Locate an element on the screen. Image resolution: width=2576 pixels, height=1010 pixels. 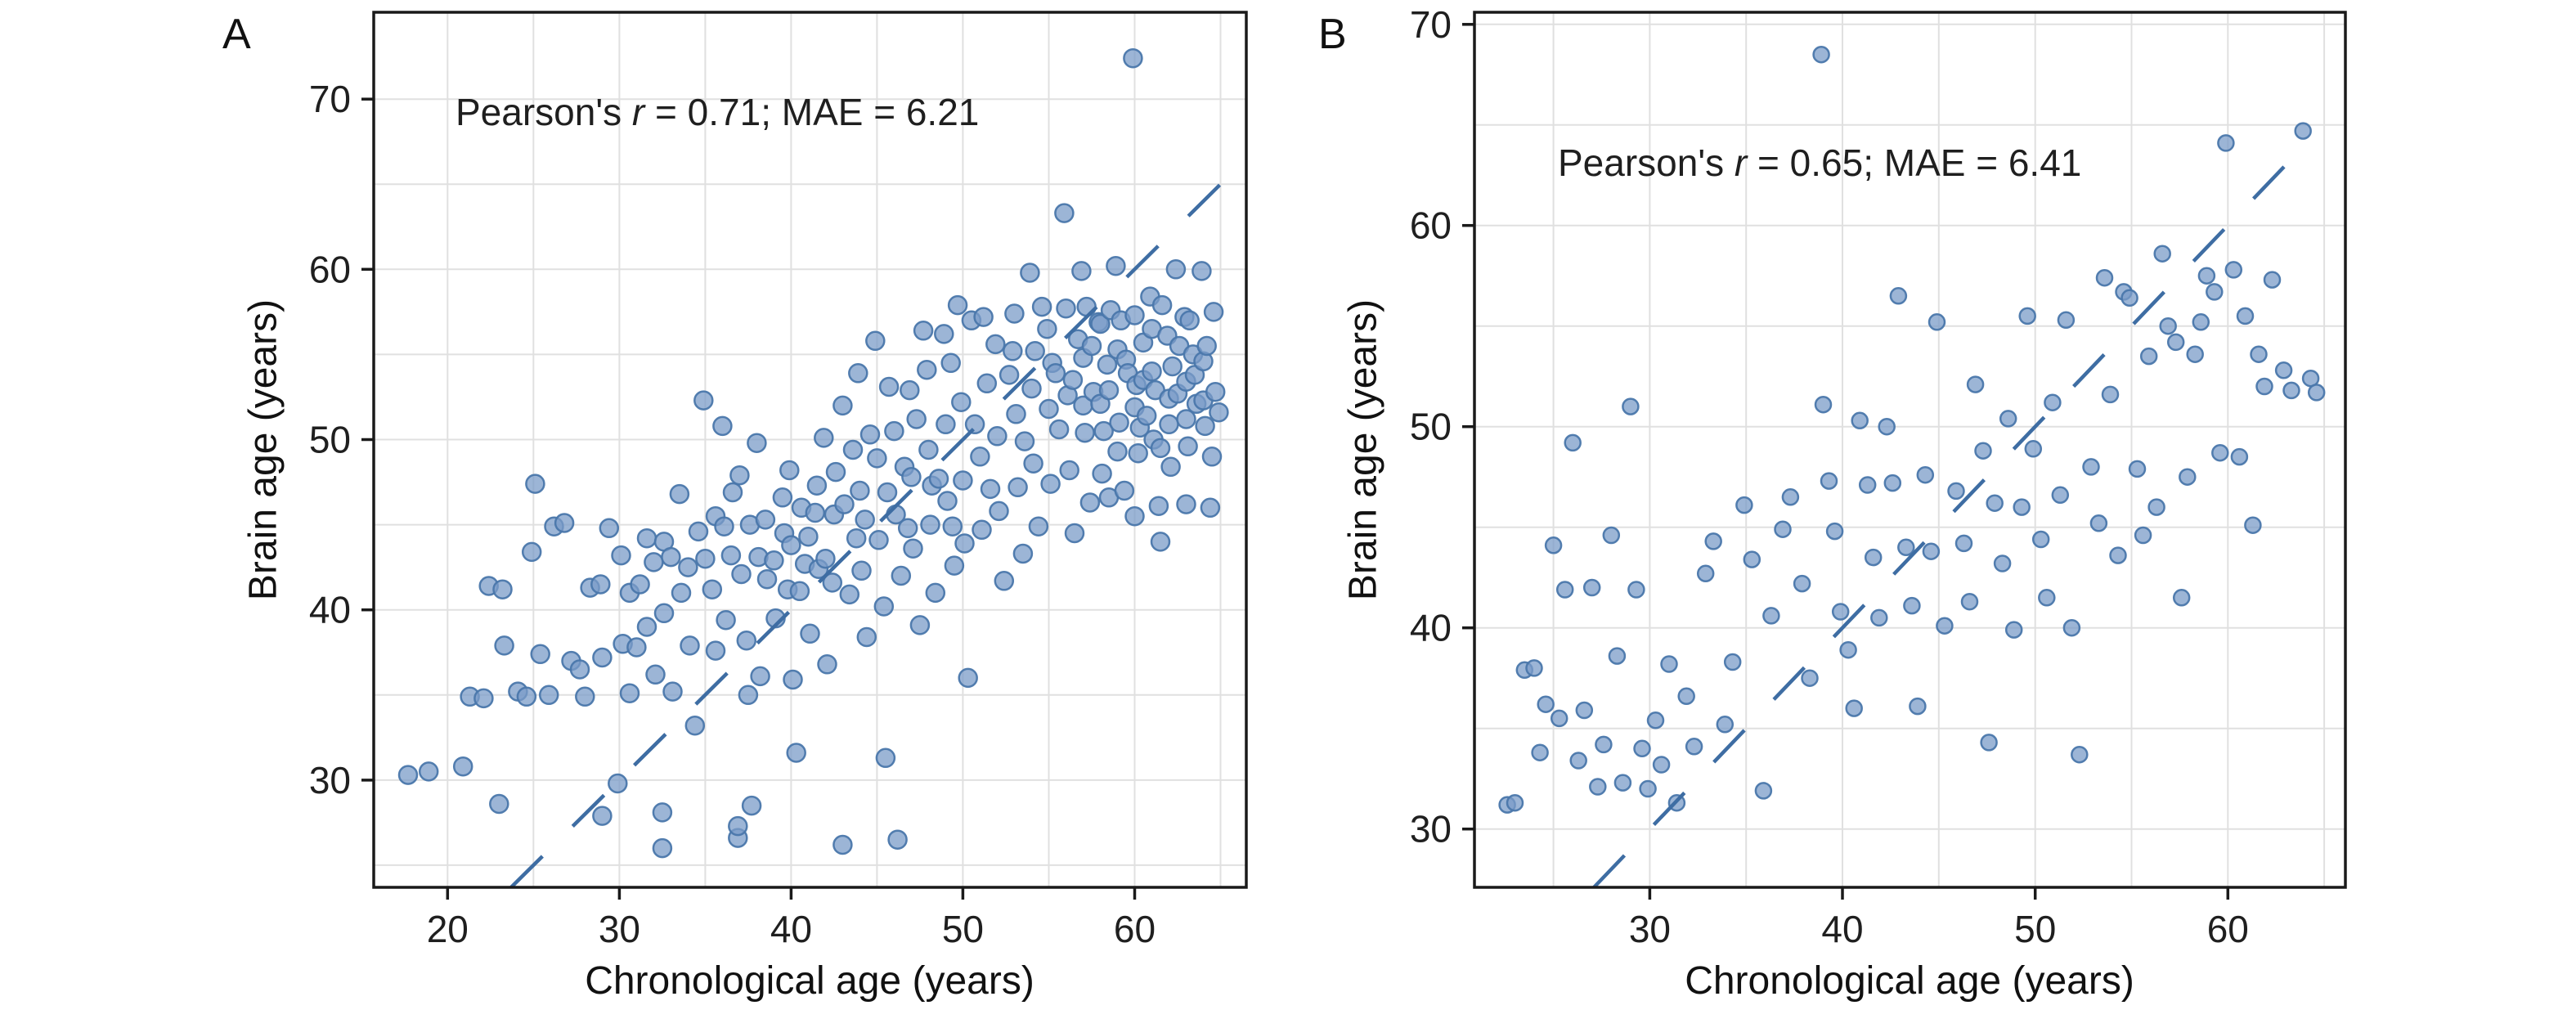
panel-b-yaxis-label: Brain age (years) is located at coordinates (1363, 450).